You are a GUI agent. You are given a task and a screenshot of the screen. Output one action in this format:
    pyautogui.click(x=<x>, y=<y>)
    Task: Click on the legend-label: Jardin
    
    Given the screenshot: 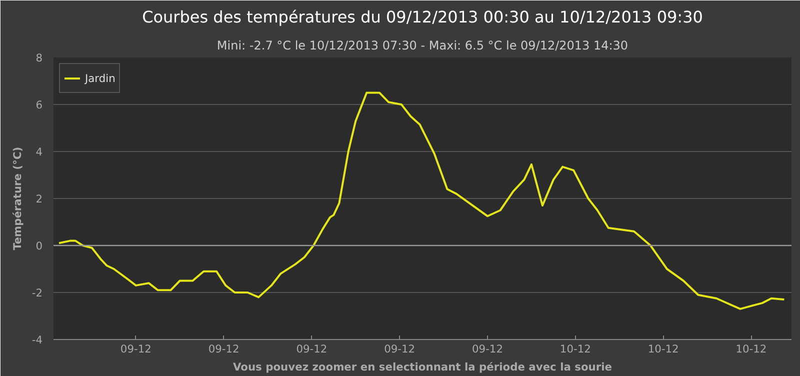 What is the action you would take?
    pyautogui.click(x=100, y=78)
    